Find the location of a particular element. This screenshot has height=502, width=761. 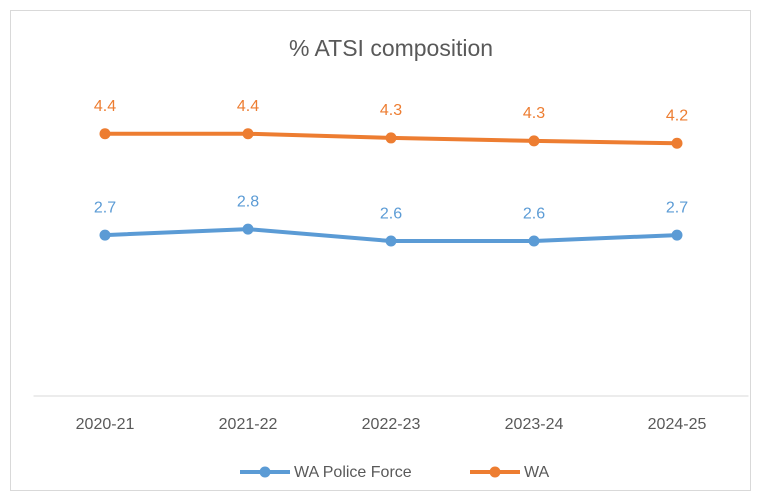

data-label: 4.2 is located at coordinates (677, 116).